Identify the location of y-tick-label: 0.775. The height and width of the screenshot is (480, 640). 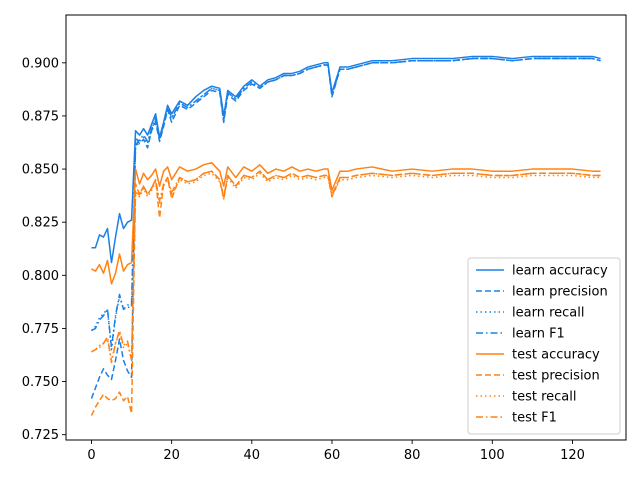
(40, 329).